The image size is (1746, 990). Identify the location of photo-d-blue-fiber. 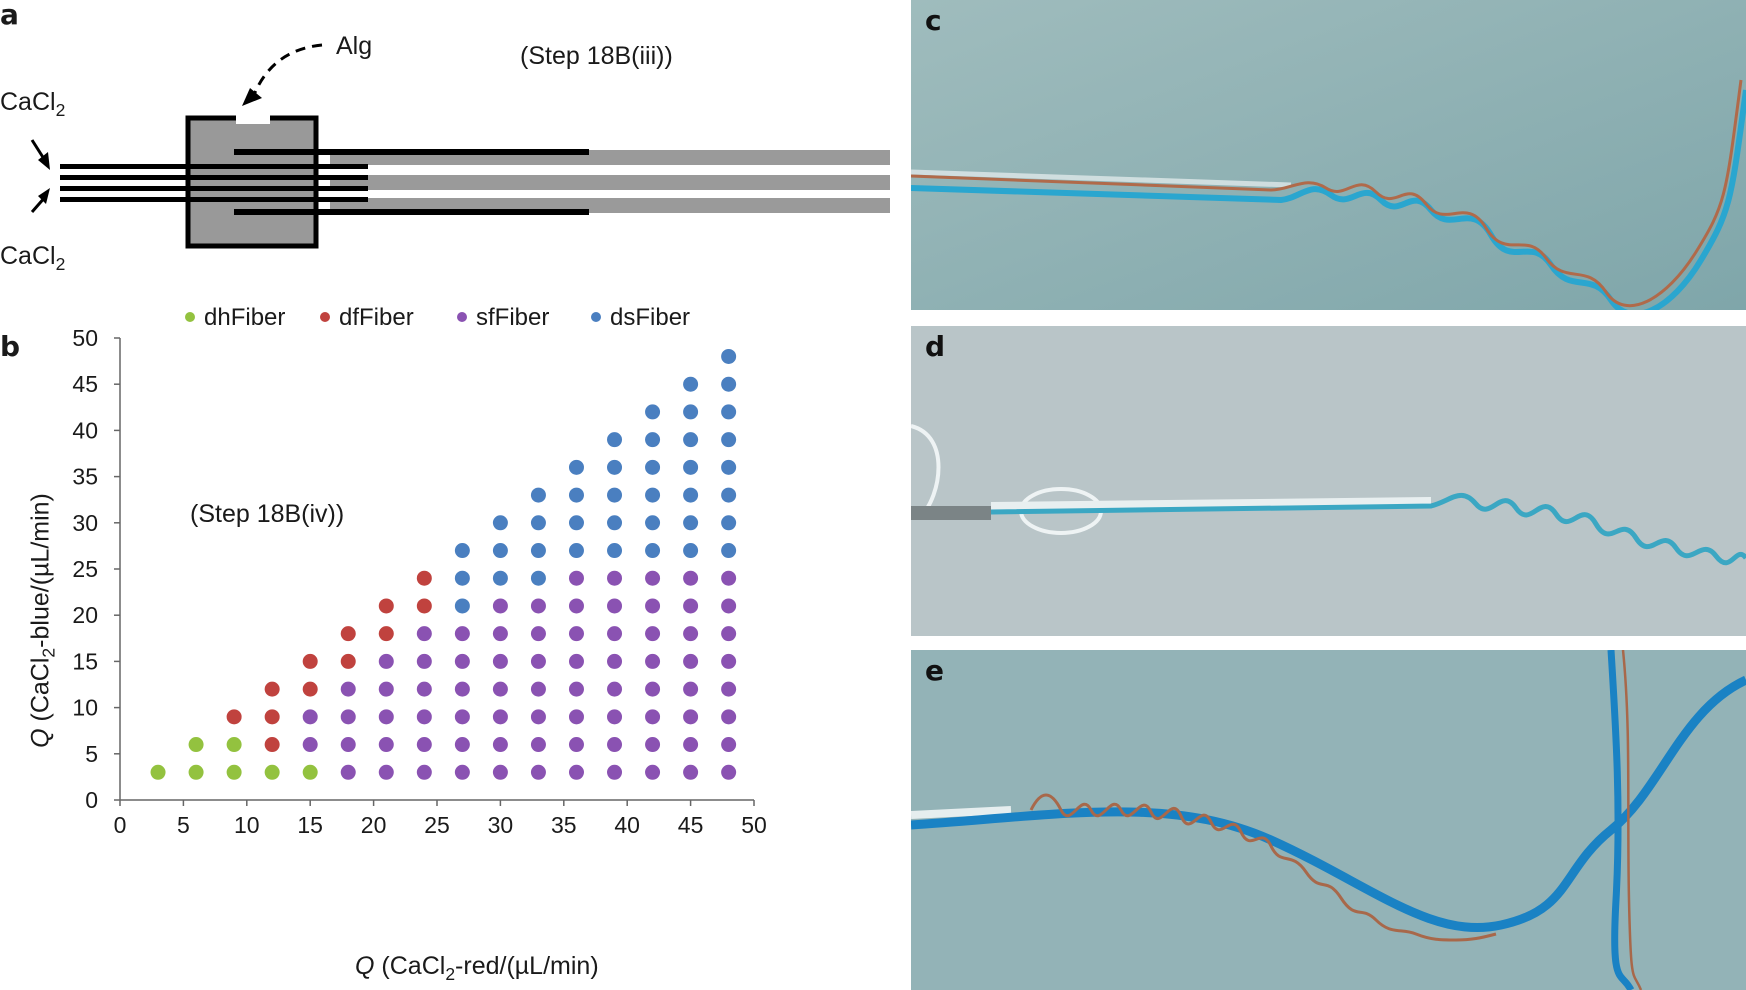
(1368, 529).